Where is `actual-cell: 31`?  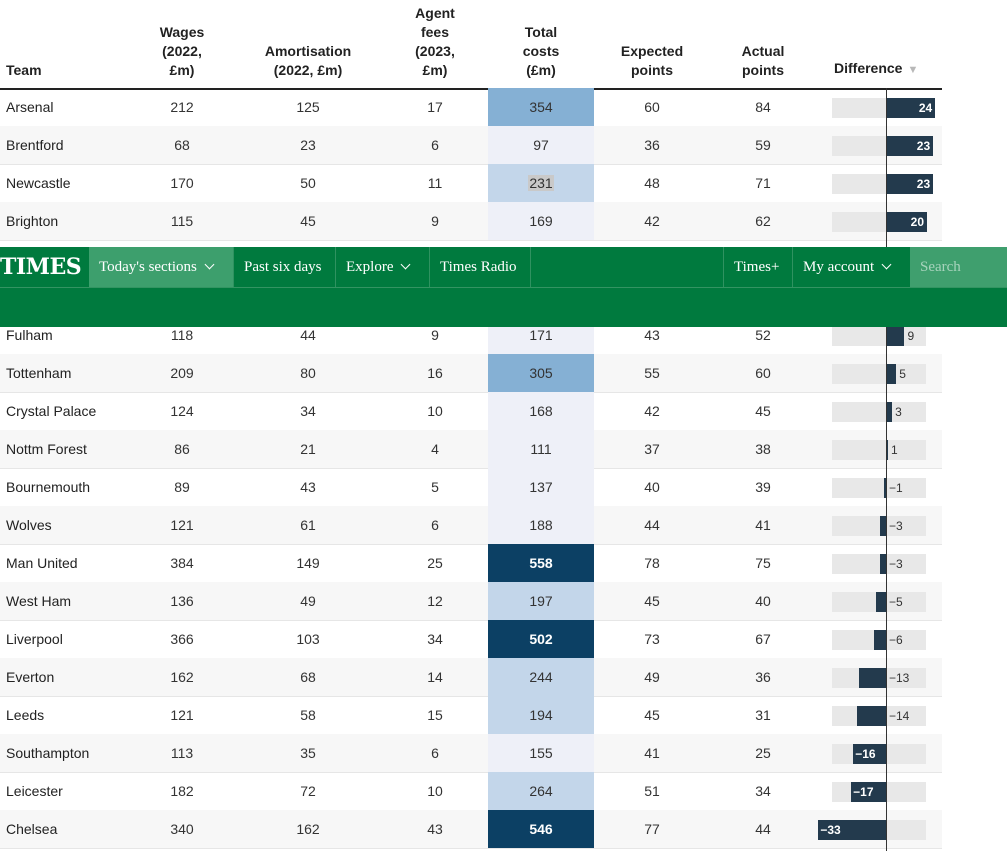 actual-cell: 31 is located at coordinates (763, 715).